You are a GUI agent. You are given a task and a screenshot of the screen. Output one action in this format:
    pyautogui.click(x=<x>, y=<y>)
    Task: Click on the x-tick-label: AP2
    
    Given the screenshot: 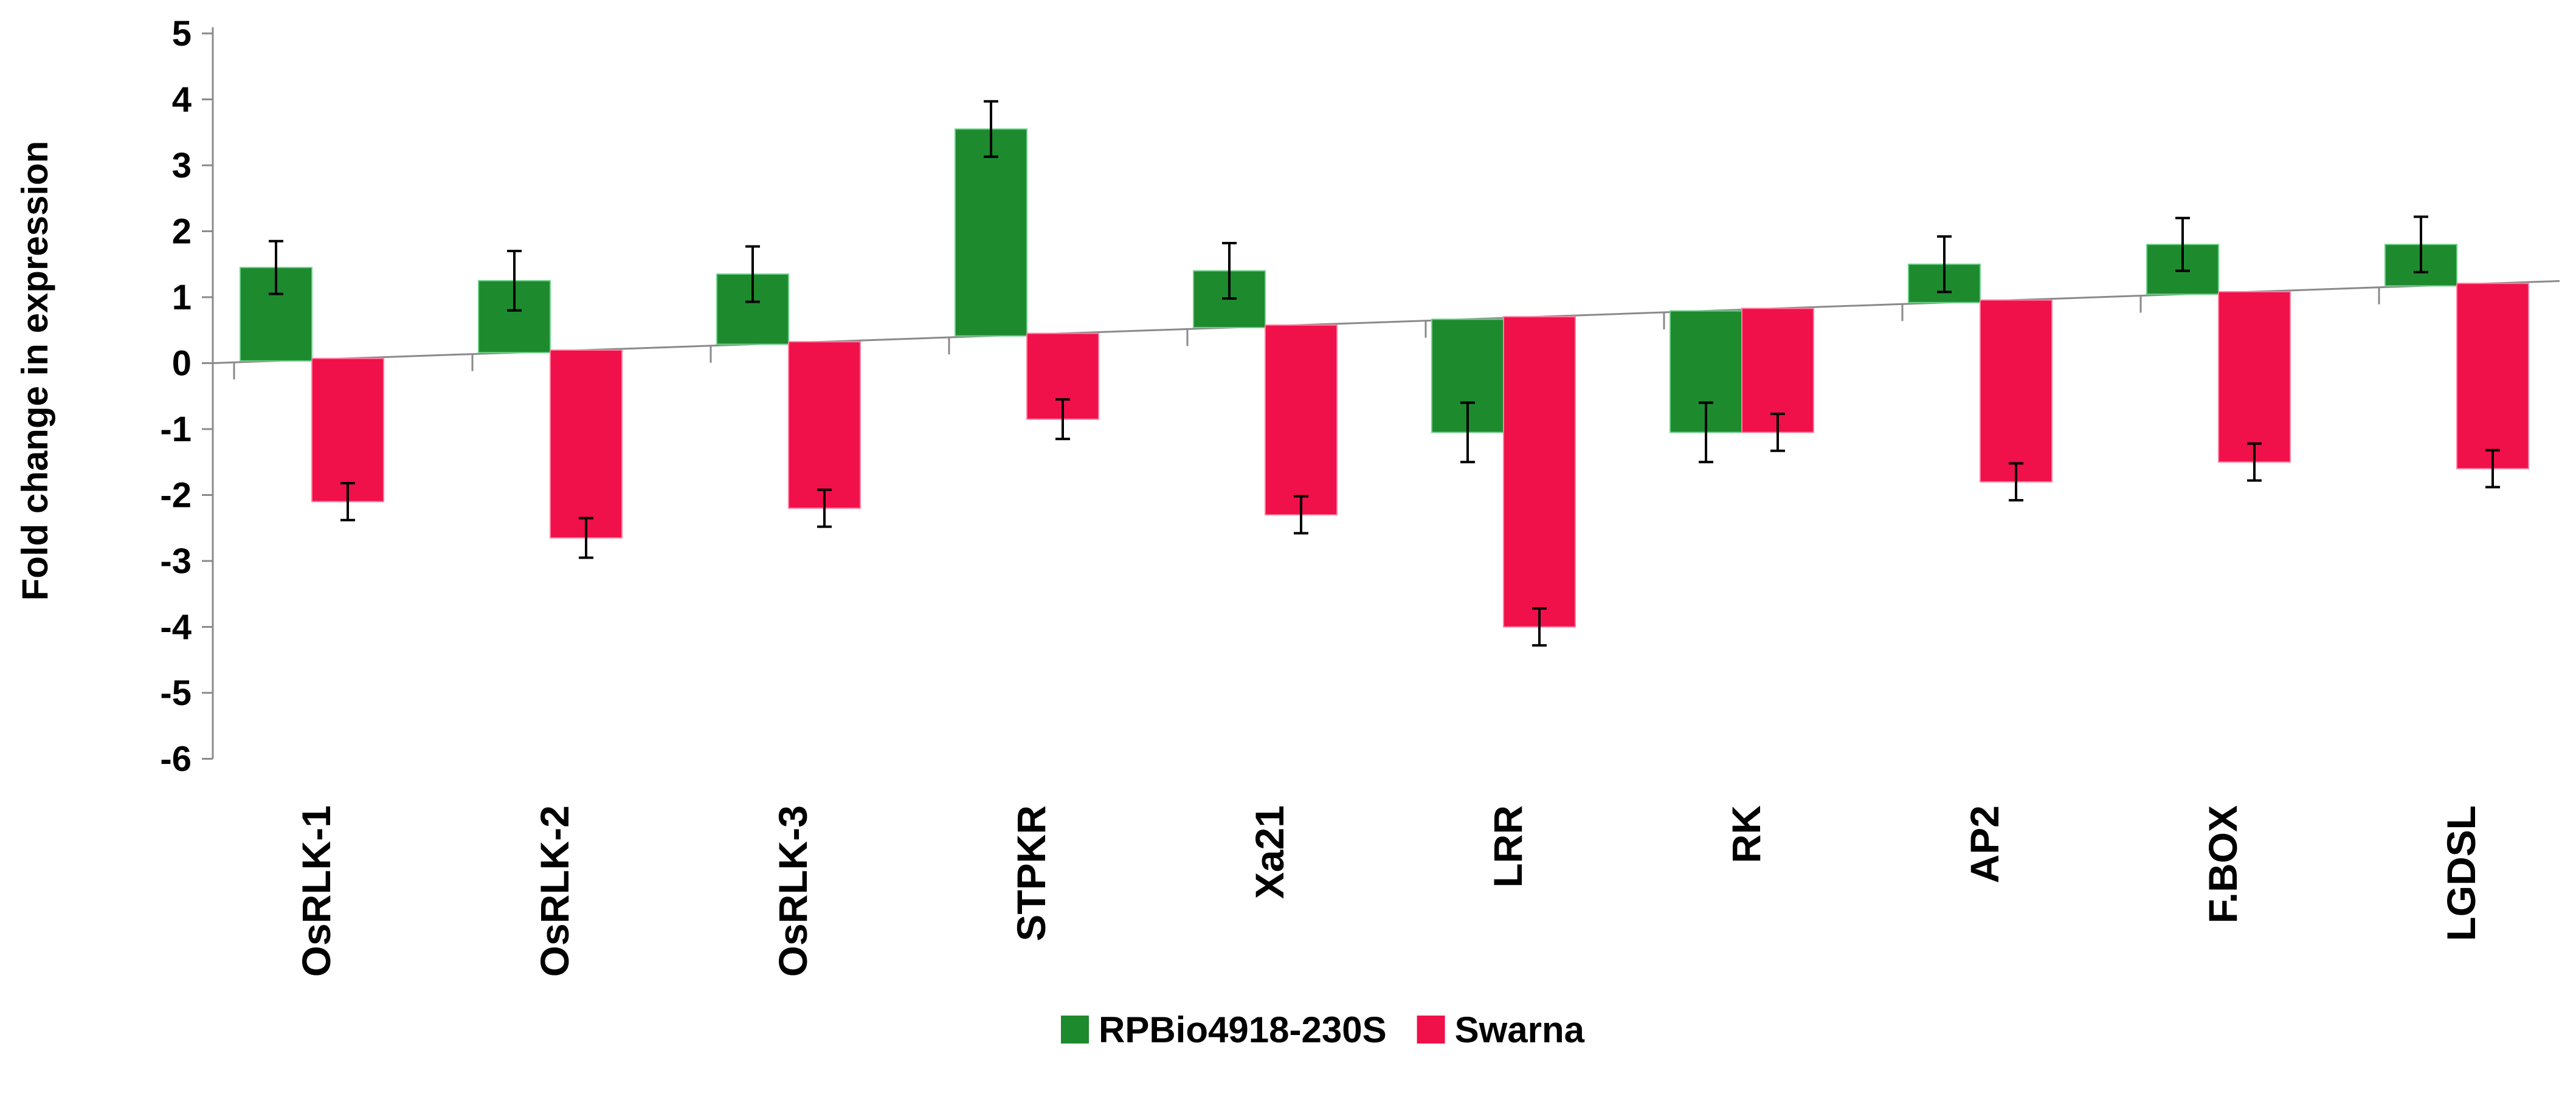 What is the action you would take?
    pyautogui.click(x=1984, y=844)
    